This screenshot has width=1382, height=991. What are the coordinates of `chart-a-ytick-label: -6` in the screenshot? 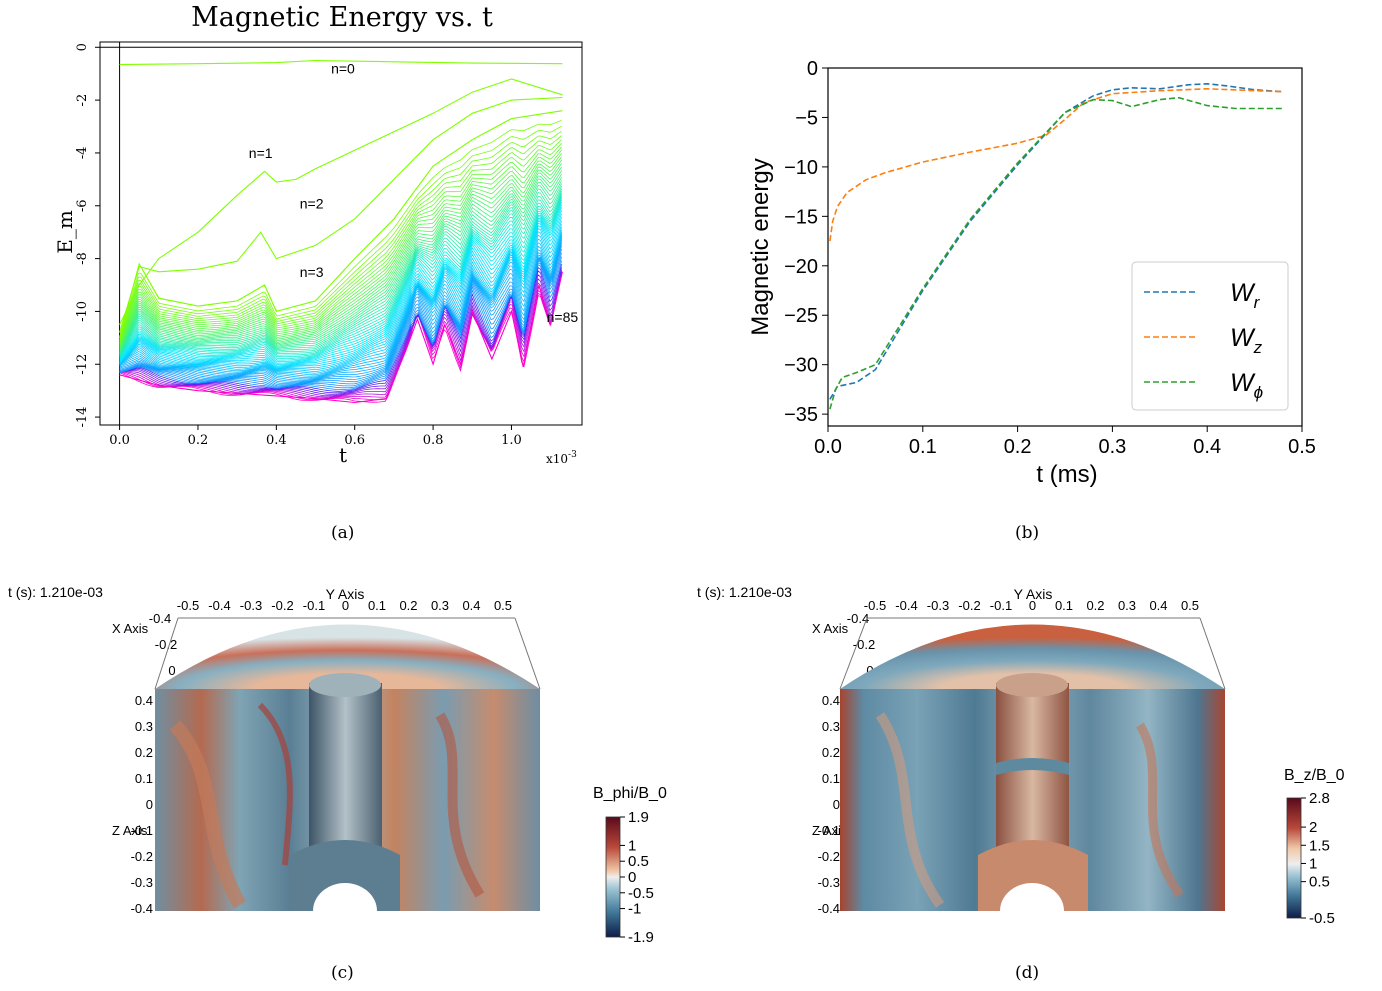 It's located at (82, 205).